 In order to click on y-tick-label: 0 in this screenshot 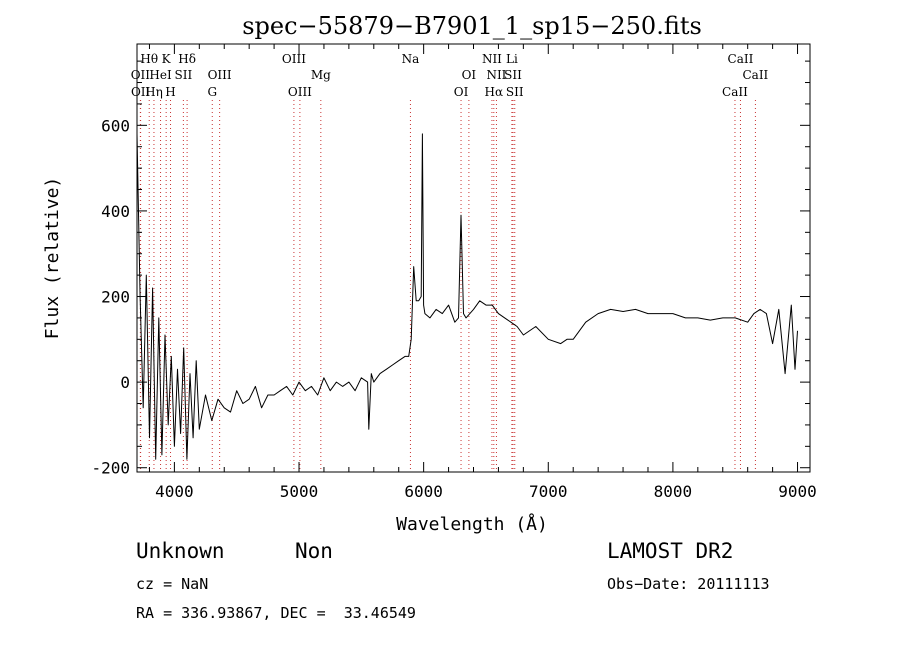, I will do `click(125, 382)`.